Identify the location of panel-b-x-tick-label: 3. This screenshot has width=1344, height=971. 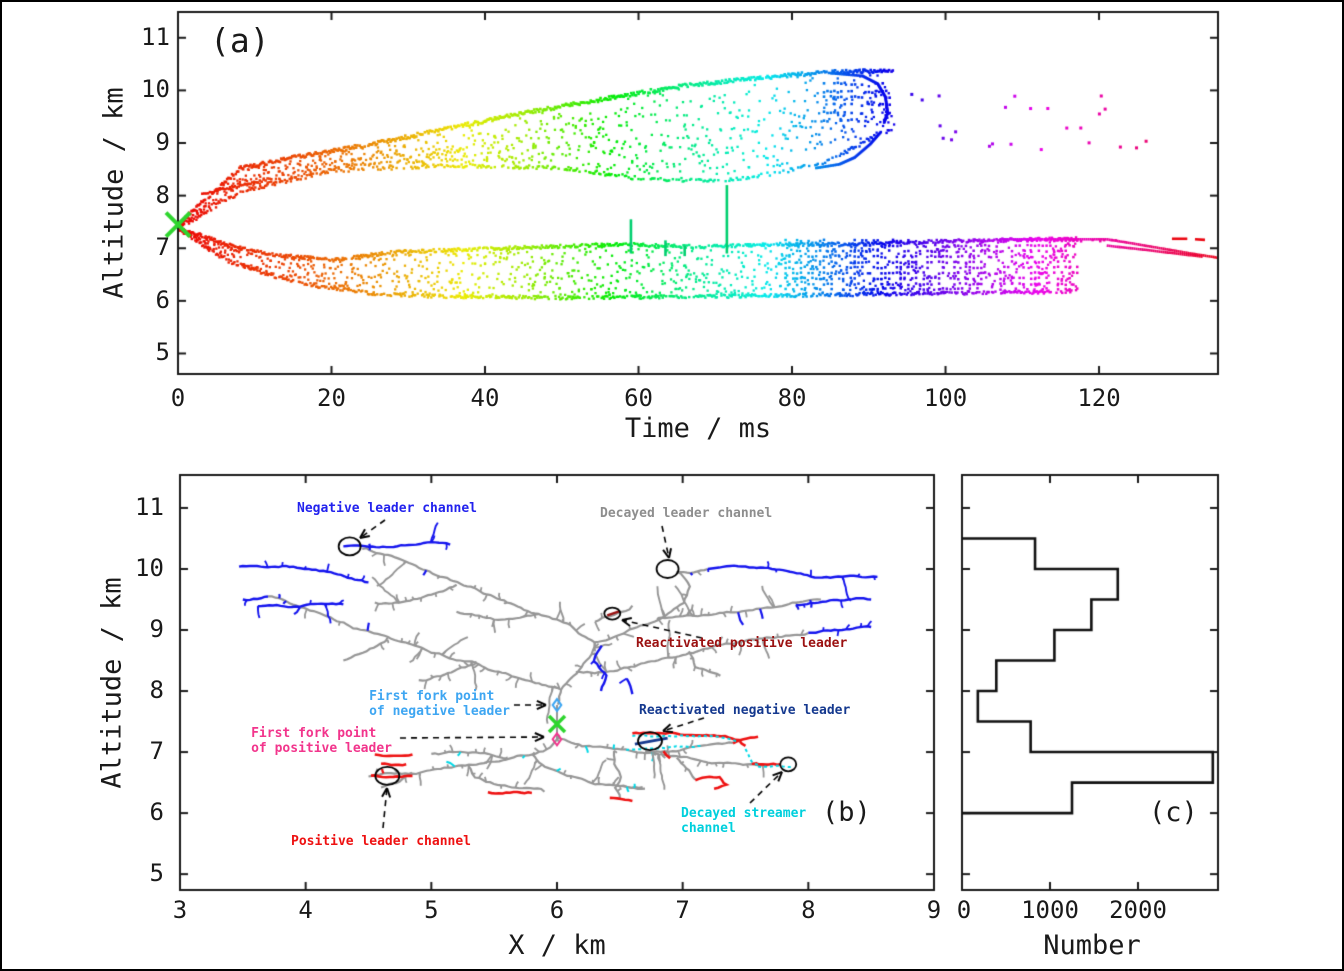
(180, 910).